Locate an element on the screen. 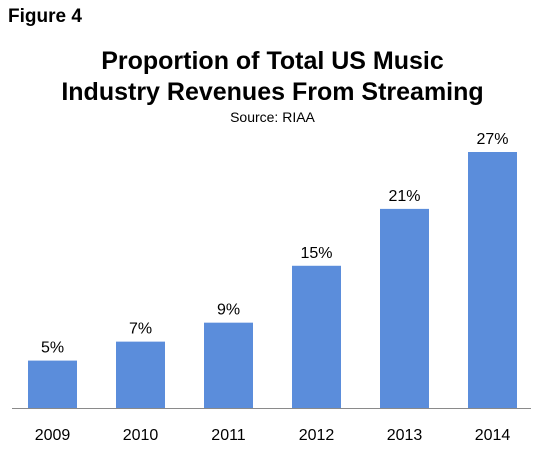  value-label-2012: 15% is located at coordinates (316, 253).